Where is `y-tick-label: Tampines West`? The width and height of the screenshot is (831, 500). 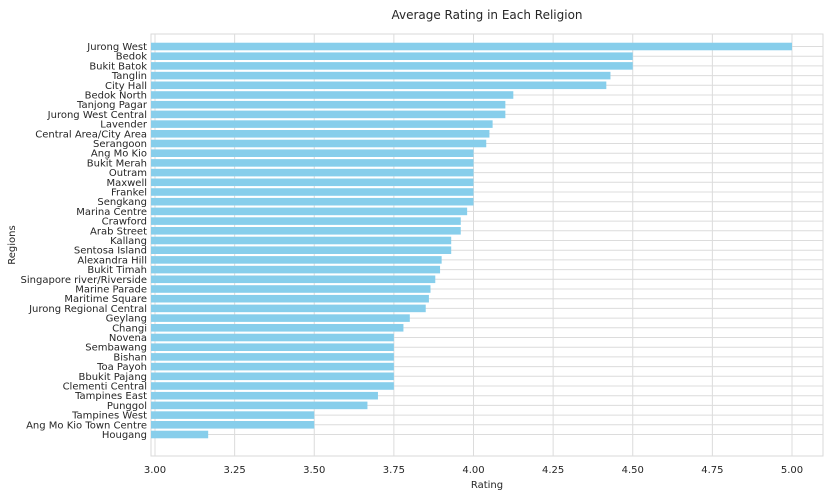
y-tick-label: Tampines West is located at coordinates (109, 416).